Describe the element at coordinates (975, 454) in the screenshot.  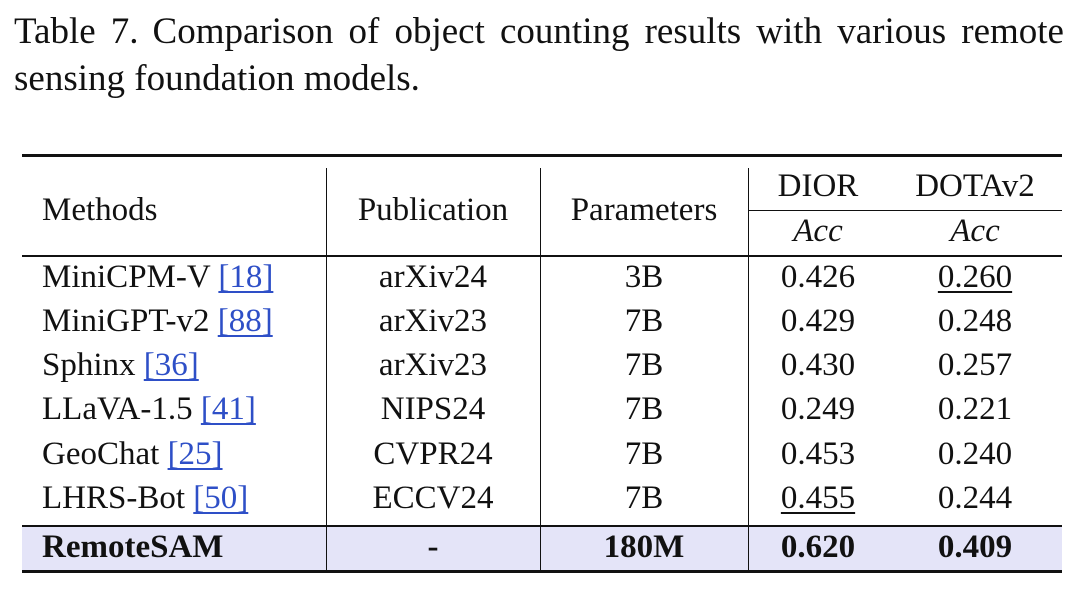
I see `table-cell-dotav2: 0.240` at that location.